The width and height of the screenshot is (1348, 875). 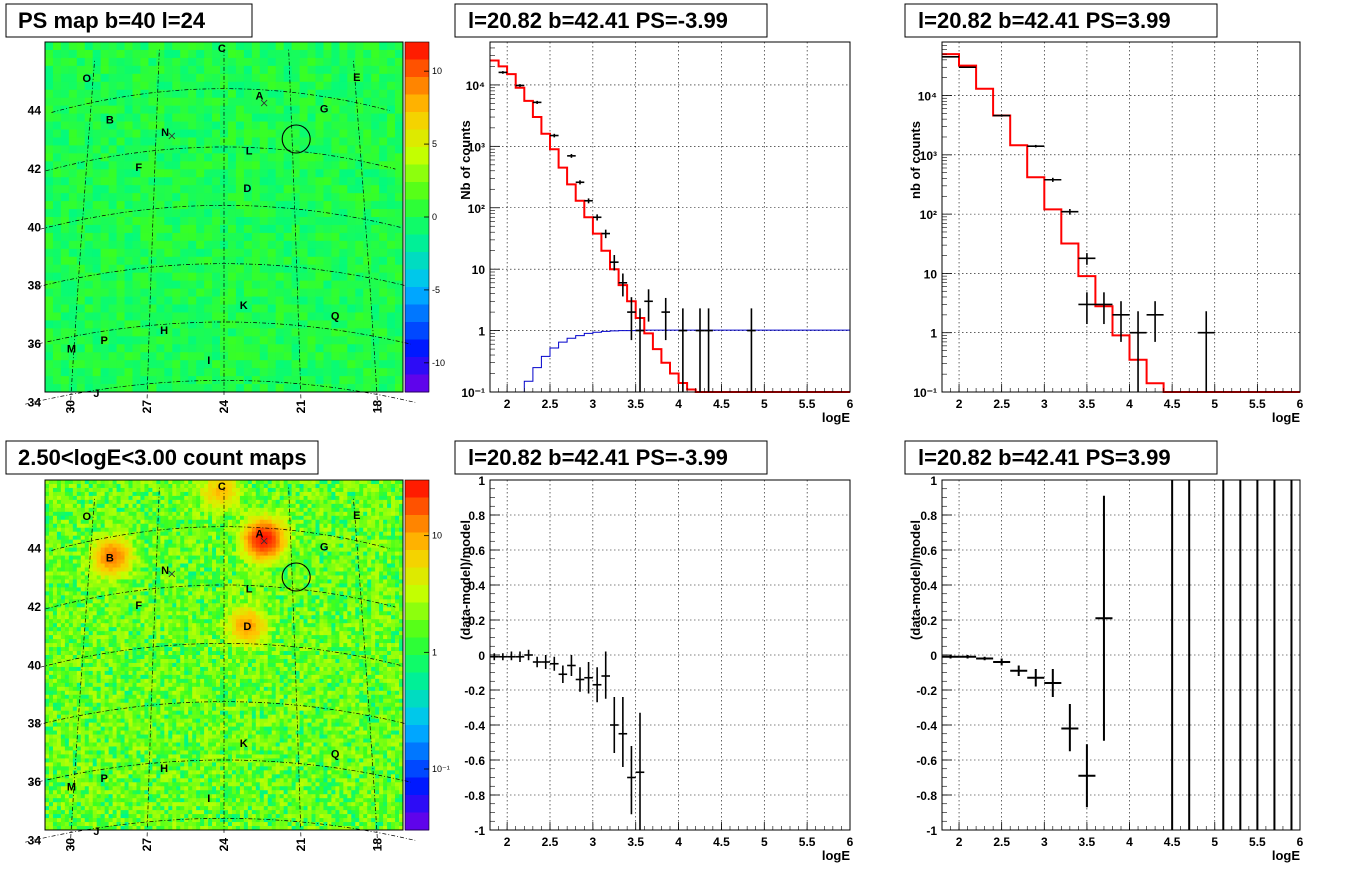 What do you see at coordinates (1078, 224) in the screenshot?
I see `spectrum-pos-points` at bounding box center [1078, 224].